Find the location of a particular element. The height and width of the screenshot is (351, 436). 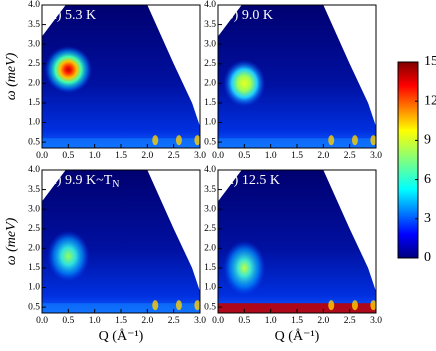

colorbar-tick-label: 0 is located at coordinates (427, 257).